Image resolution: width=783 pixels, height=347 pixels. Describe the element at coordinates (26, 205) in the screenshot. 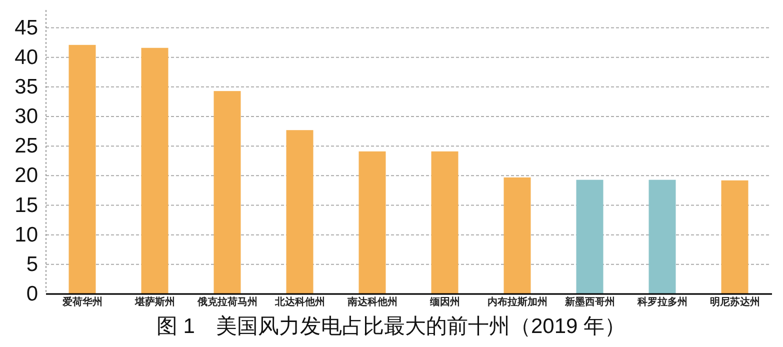

I see `y-tick-label: 15` at that location.